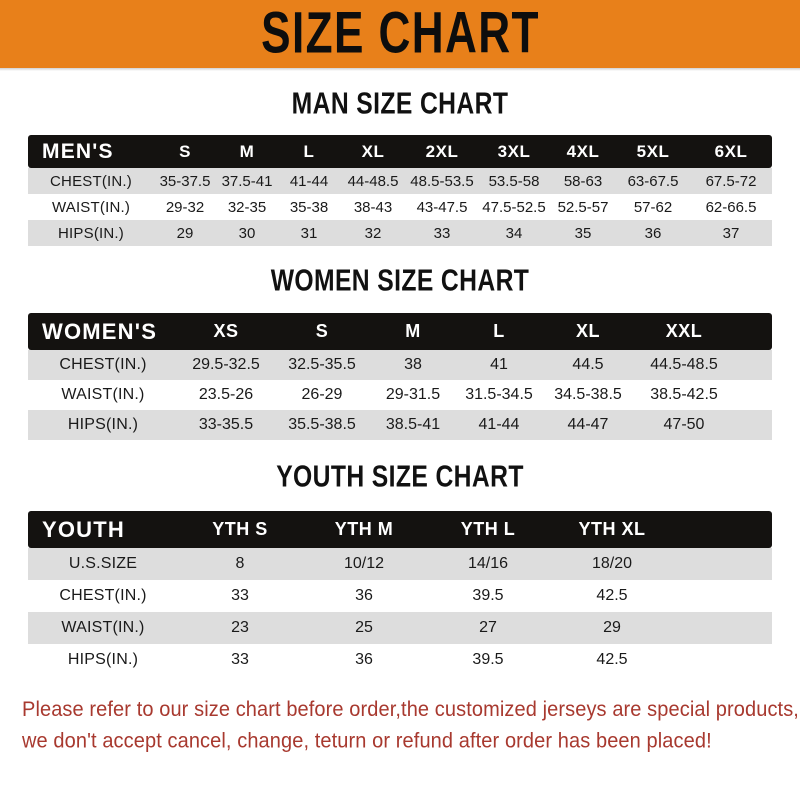 This screenshot has width=800, height=800. What do you see at coordinates (322, 331) in the screenshot?
I see `women-size-header-1: S` at bounding box center [322, 331].